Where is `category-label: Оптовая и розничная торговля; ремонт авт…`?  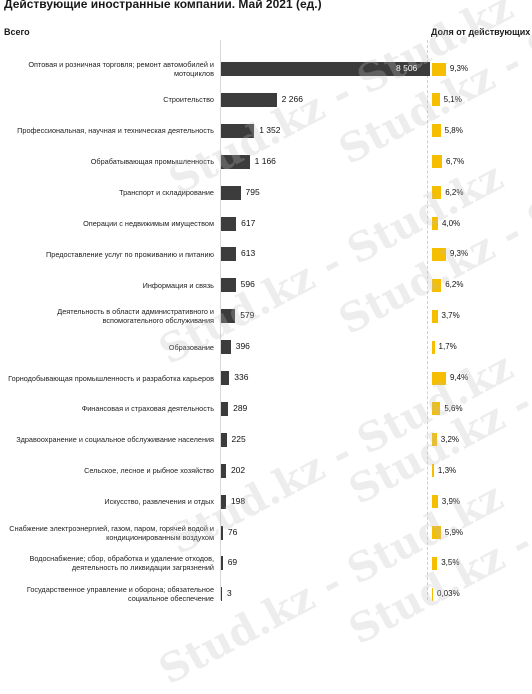 category-label: Оптовая и розничная торговля; ремонт авт… is located at coordinates (121, 69).